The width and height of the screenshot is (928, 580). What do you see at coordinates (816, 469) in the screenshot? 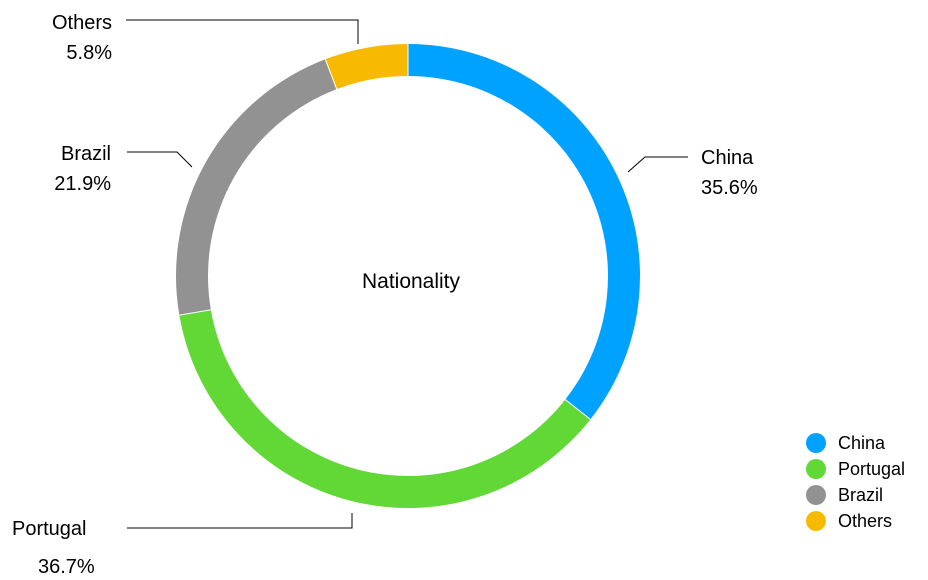
I see `legend-swatch-portugal` at bounding box center [816, 469].